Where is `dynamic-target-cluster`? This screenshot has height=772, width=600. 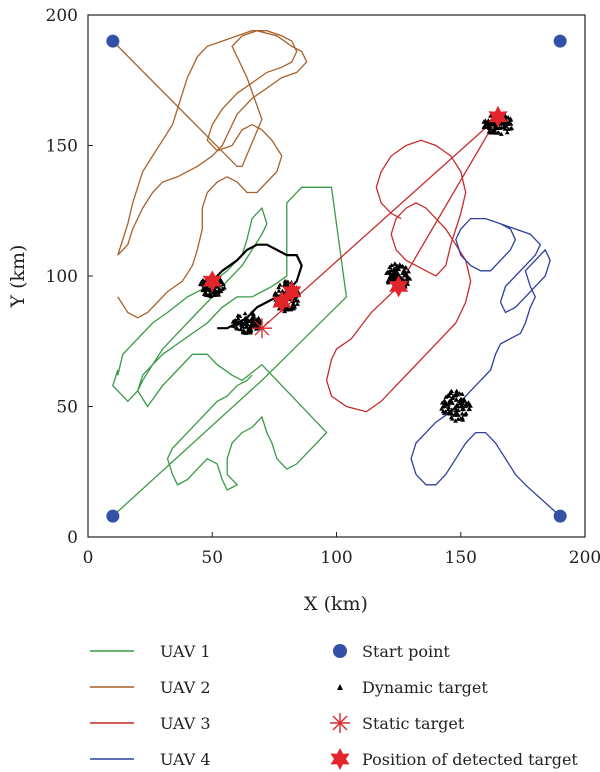 dynamic-target-cluster is located at coordinates (247, 322).